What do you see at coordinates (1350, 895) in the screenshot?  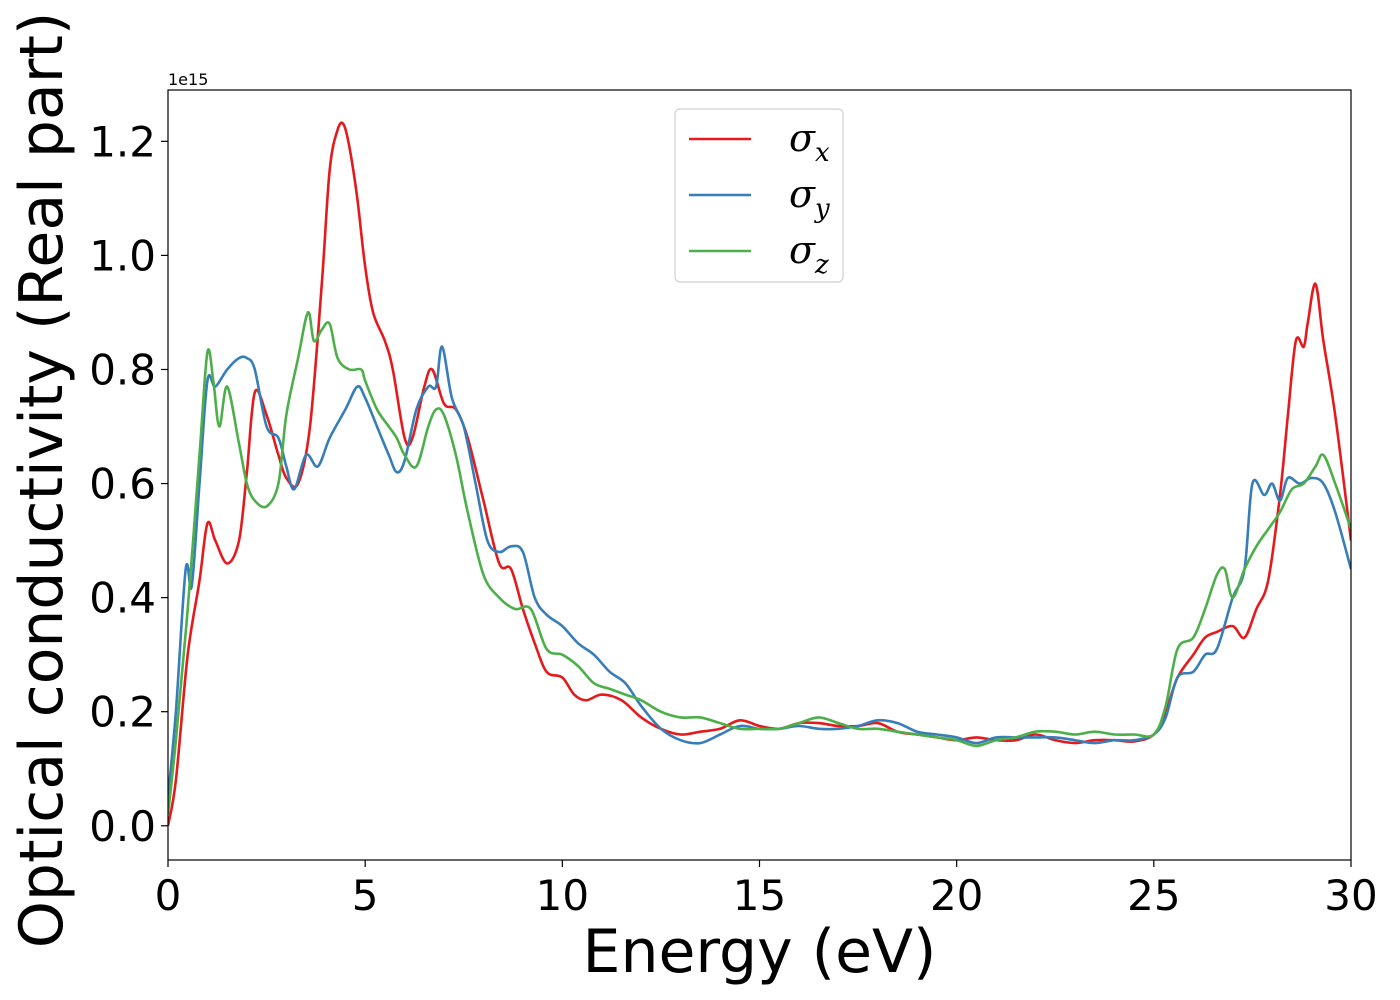 I see `x-tick-label: 30` at bounding box center [1350, 895].